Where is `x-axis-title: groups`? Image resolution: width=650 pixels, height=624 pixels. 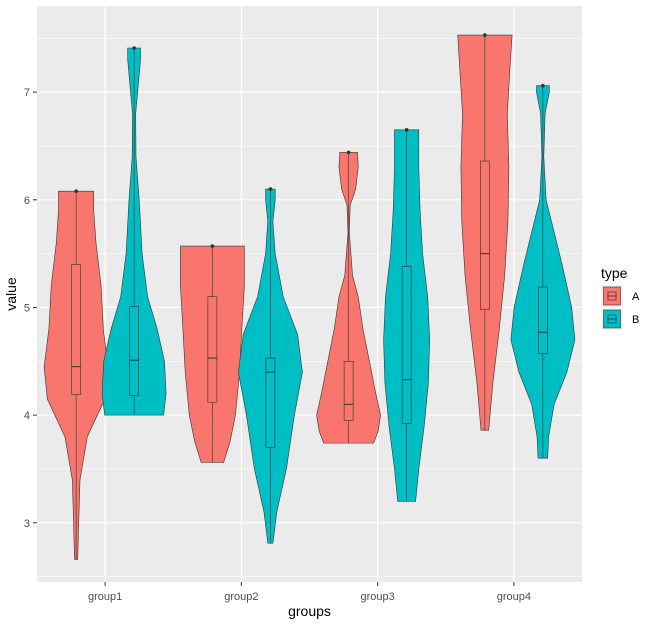
x-axis-title: groups is located at coordinates (309, 611).